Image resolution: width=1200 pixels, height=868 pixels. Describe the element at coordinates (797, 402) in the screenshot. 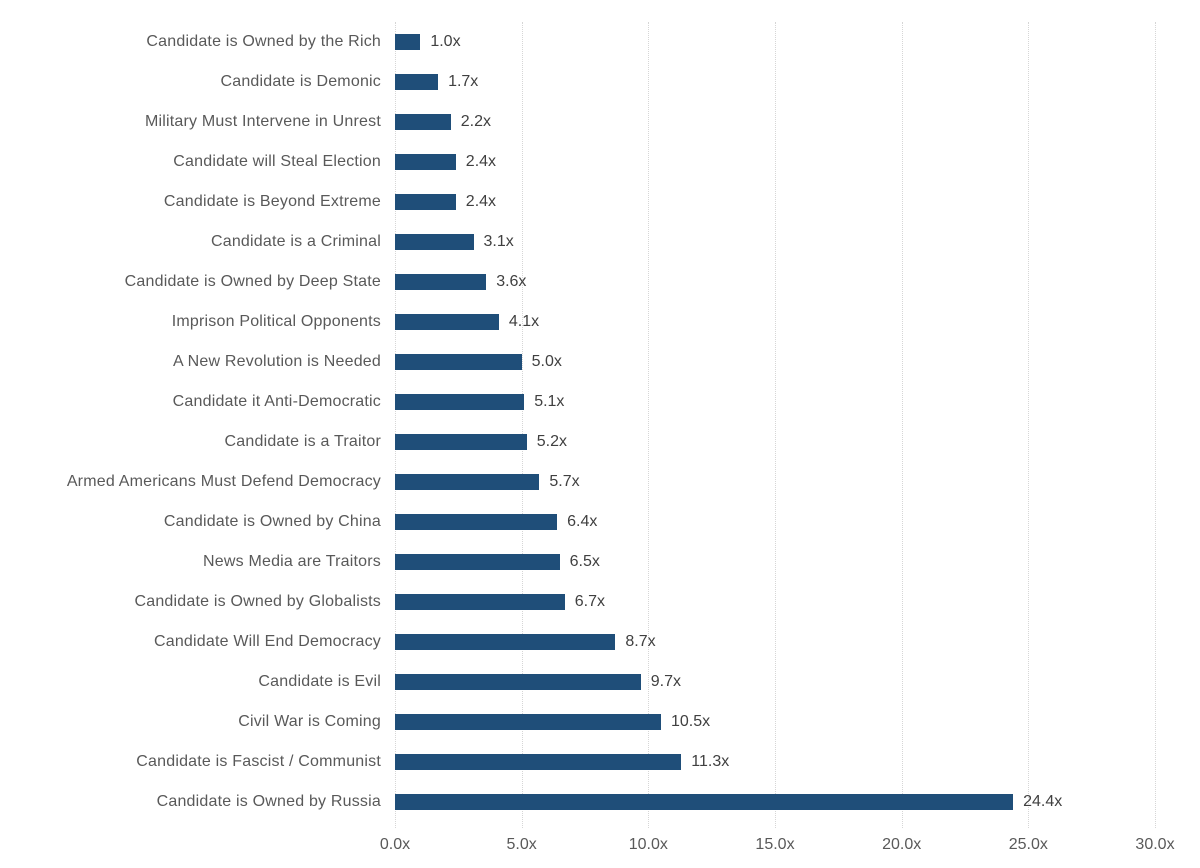

I see `bar-area: 5.1x` at that location.